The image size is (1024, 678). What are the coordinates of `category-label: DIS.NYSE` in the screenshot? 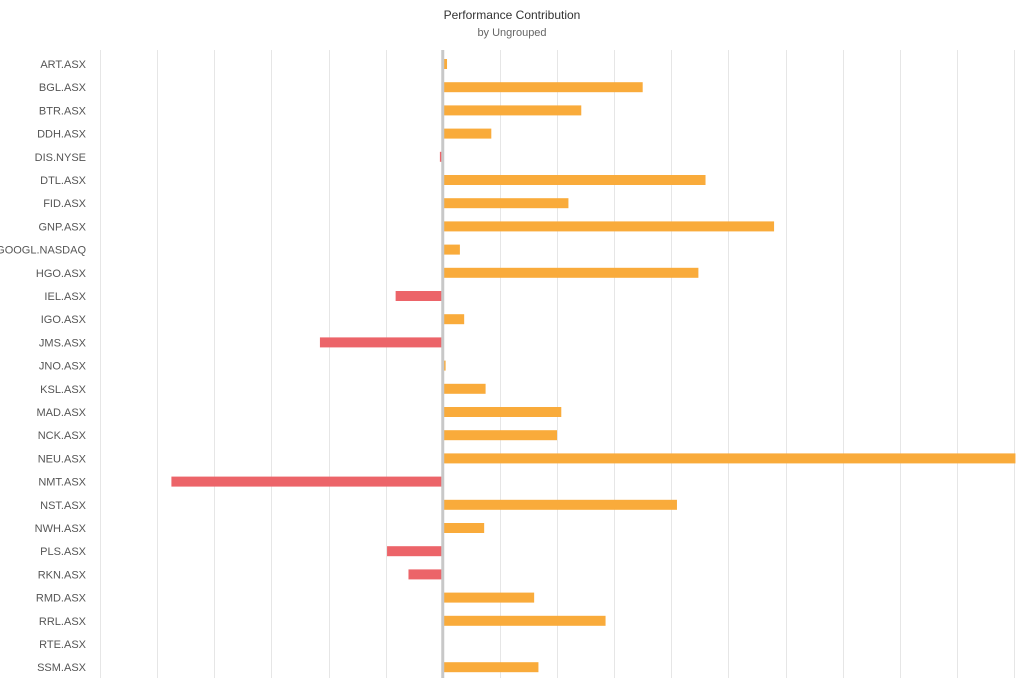 It's located at (60, 158).